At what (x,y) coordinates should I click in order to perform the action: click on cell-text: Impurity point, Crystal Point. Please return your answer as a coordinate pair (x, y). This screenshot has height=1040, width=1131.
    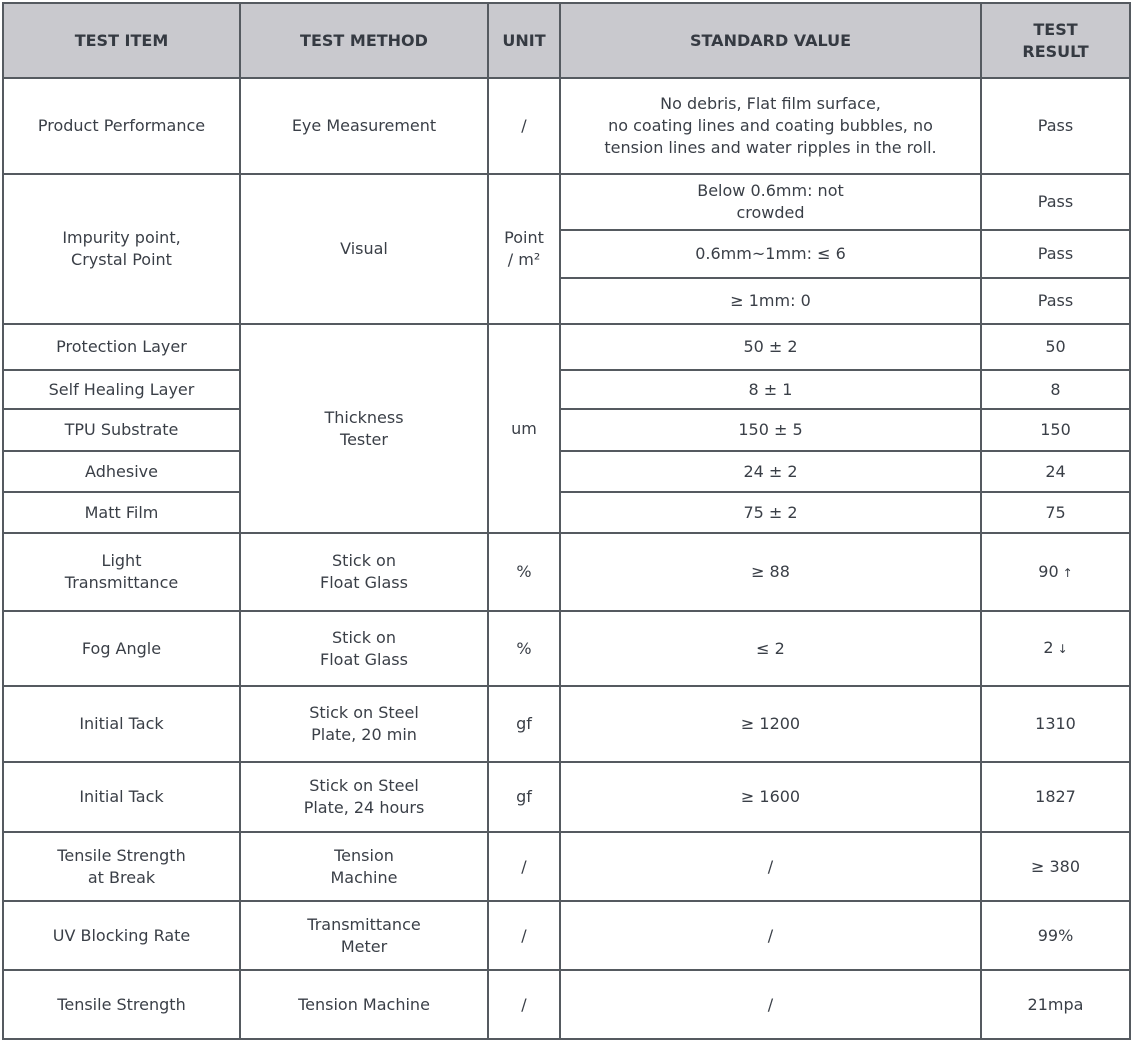
    Looking at the image, I should click on (121, 248).